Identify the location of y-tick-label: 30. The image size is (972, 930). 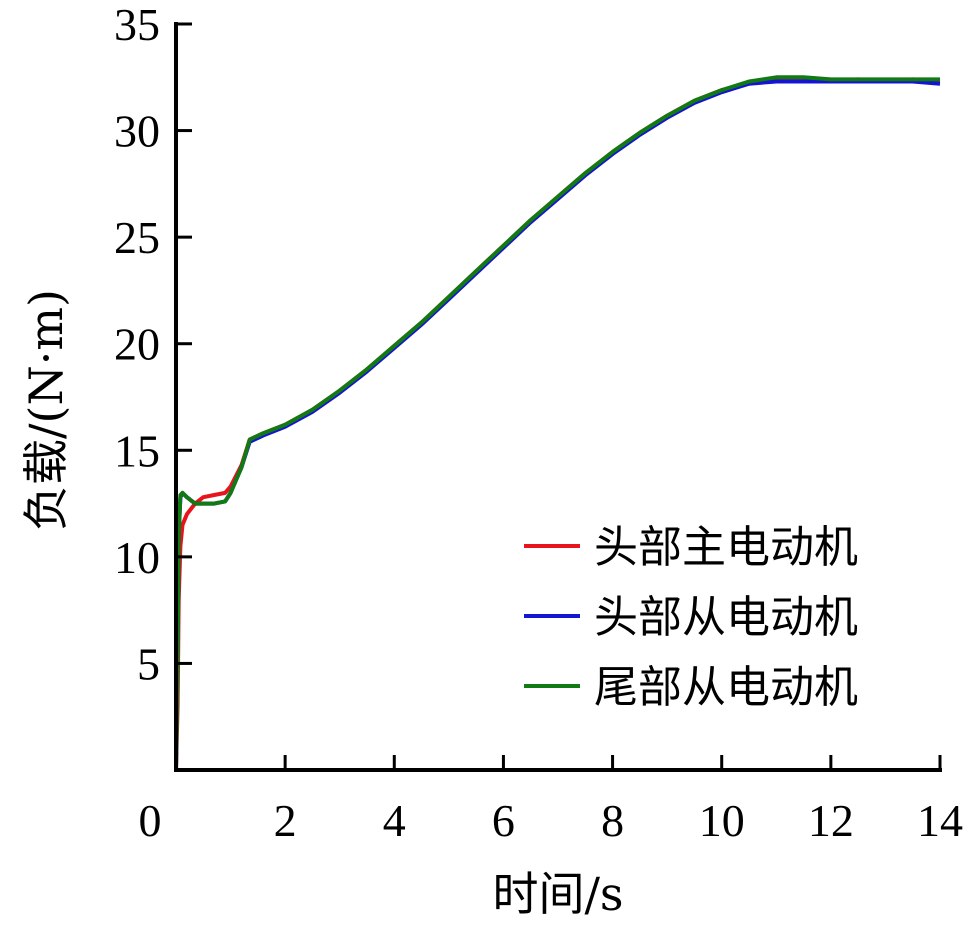
(137, 131).